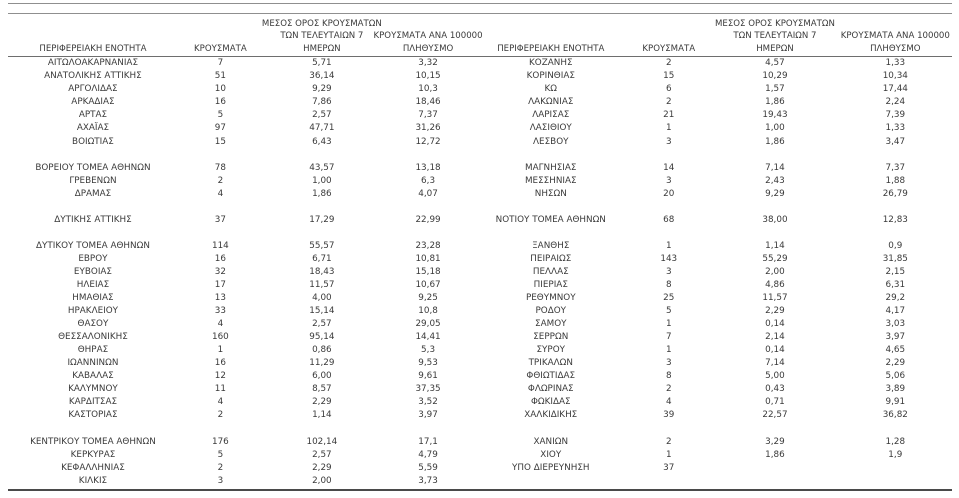 The height and width of the screenshot is (498, 959). I want to click on header-per100k-left: ΚΡΟΥΣΜΑΤΑ ΑΝΑ 100000 ΠΛΗΘΥΣΜΟ, so click(427, 36).